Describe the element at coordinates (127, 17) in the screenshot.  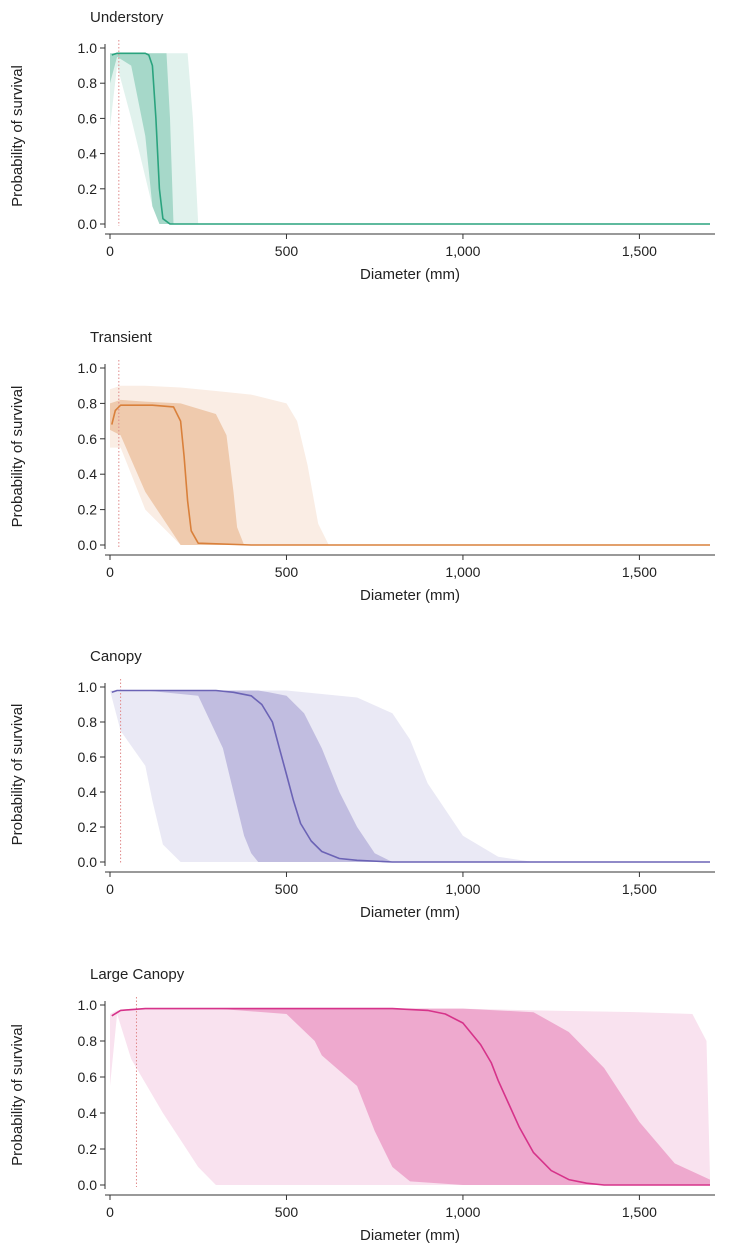
I see `panel-title: Understory` at that location.